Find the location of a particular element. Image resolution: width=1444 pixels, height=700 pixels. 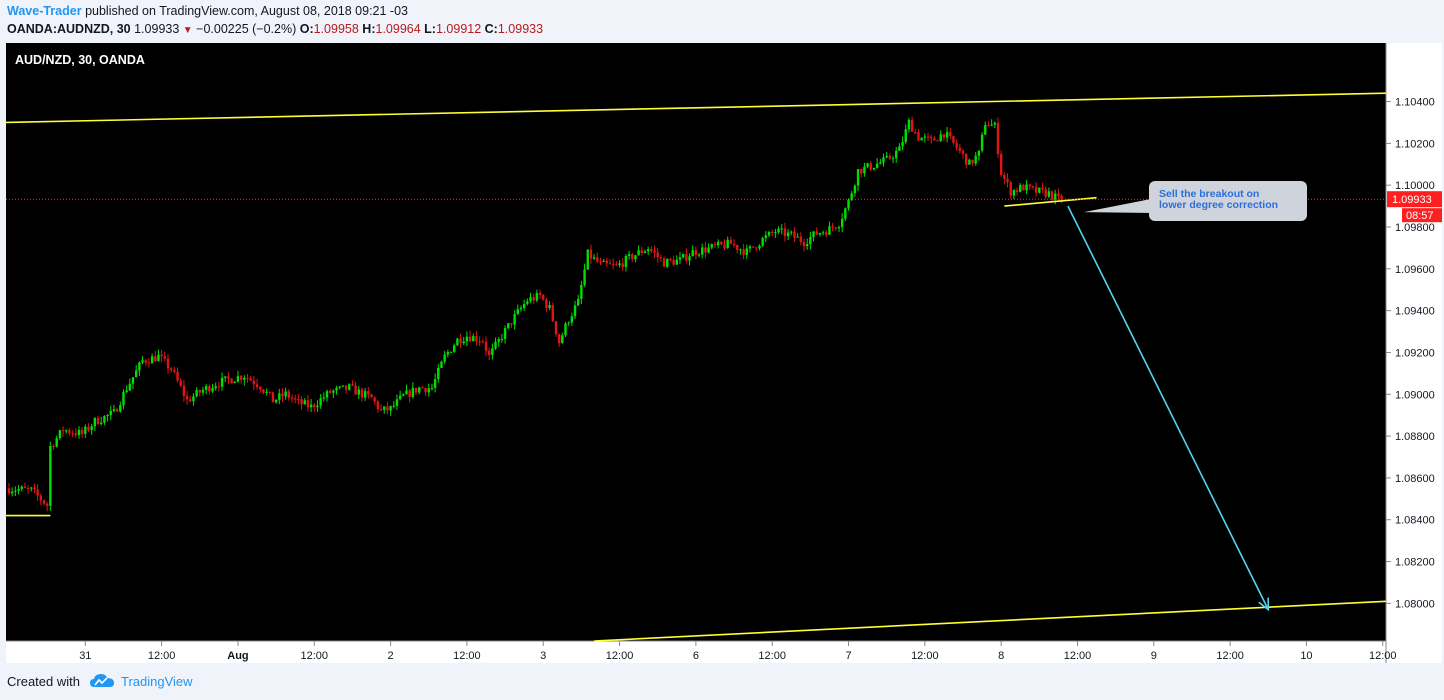

forecast-arrow-line is located at coordinates (1168, 407).